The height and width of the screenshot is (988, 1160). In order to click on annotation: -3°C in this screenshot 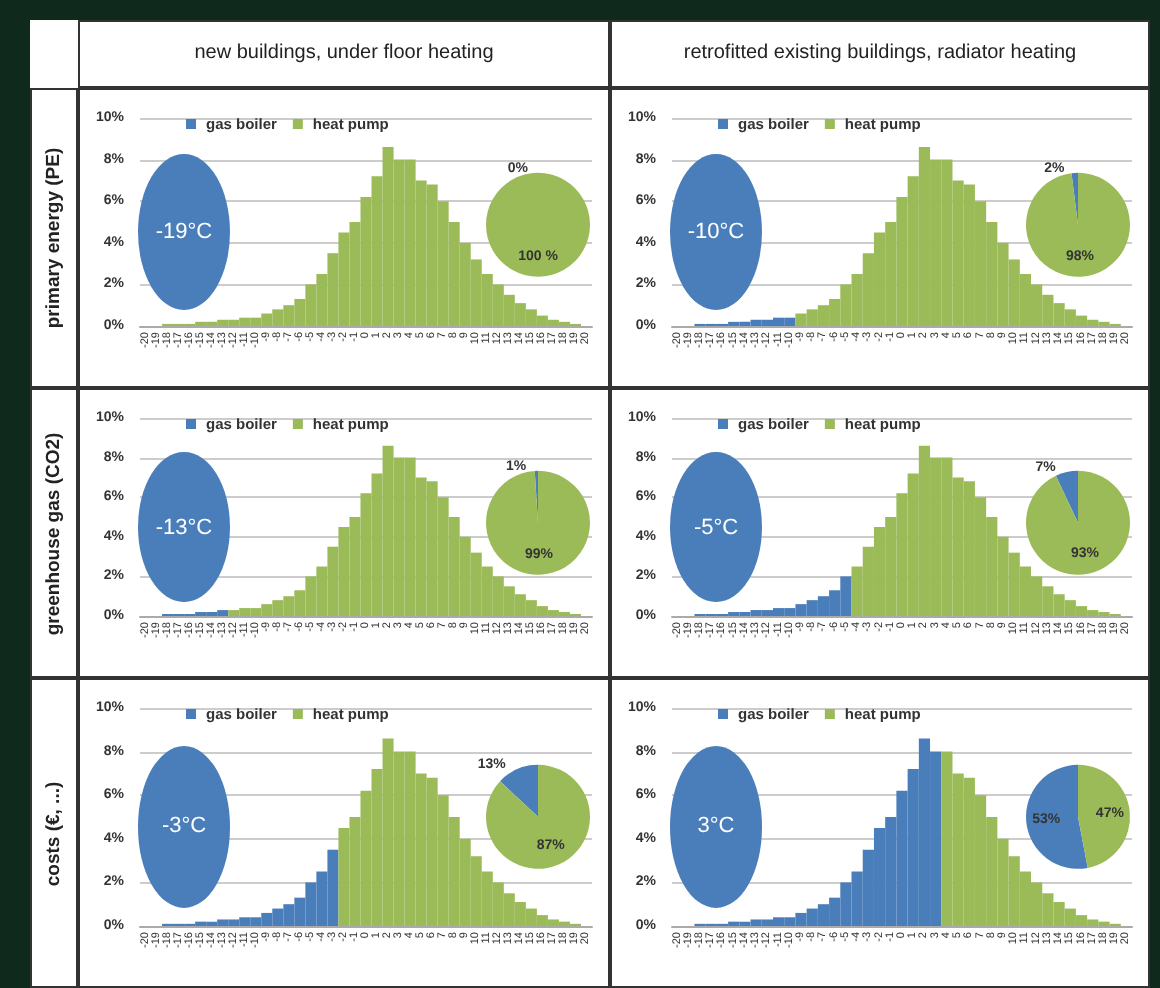, I will do `click(184, 826)`.